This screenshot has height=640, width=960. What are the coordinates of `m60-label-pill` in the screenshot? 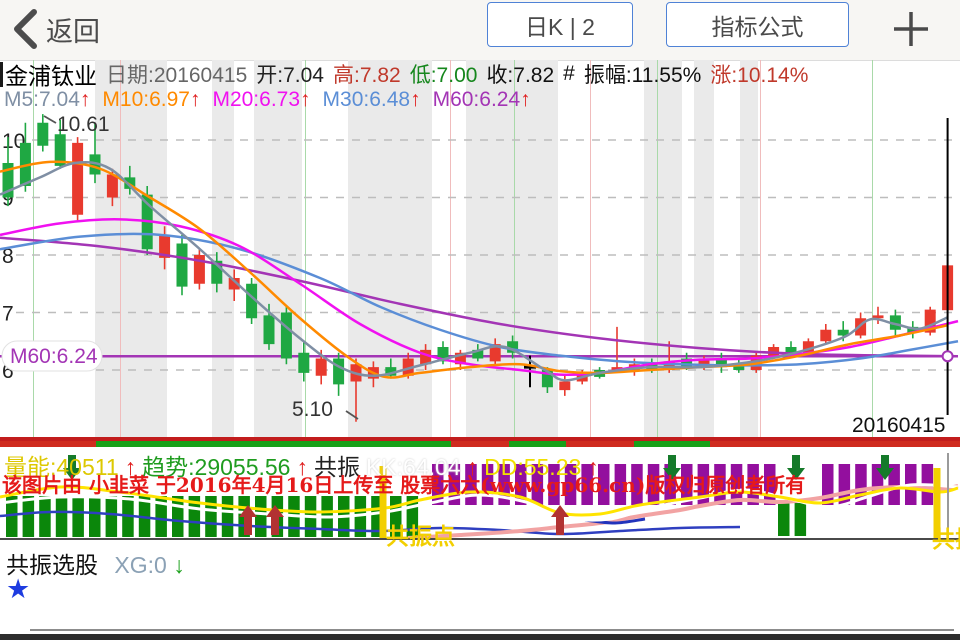 It's located at (52, 356).